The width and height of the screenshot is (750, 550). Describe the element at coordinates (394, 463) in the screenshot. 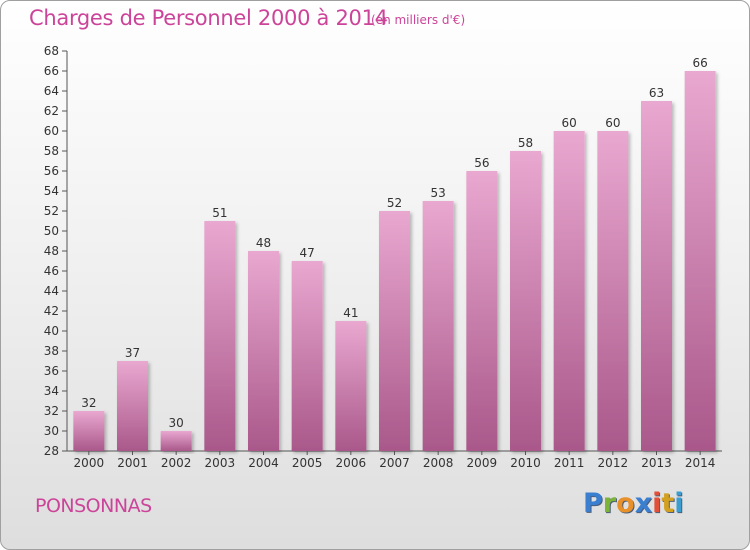

I see `x-tick-label: 2007` at that location.